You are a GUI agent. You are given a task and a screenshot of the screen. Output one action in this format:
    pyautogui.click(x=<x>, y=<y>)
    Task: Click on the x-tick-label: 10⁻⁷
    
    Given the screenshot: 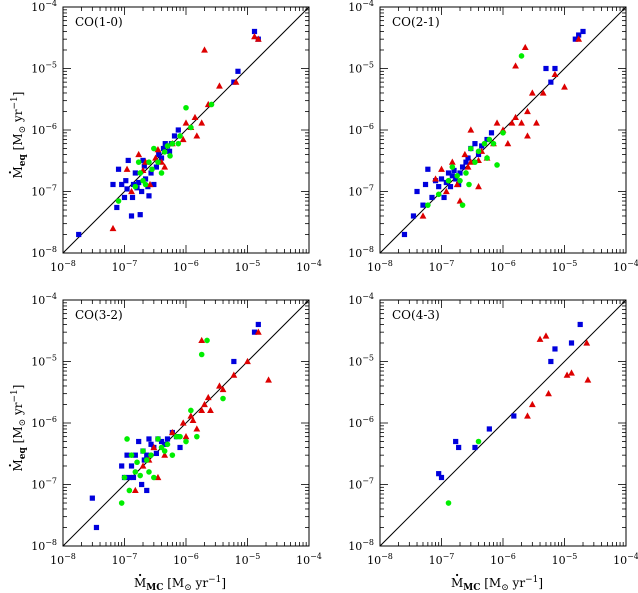 What is the action you would take?
    pyautogui.click(x=442, y=559)
    